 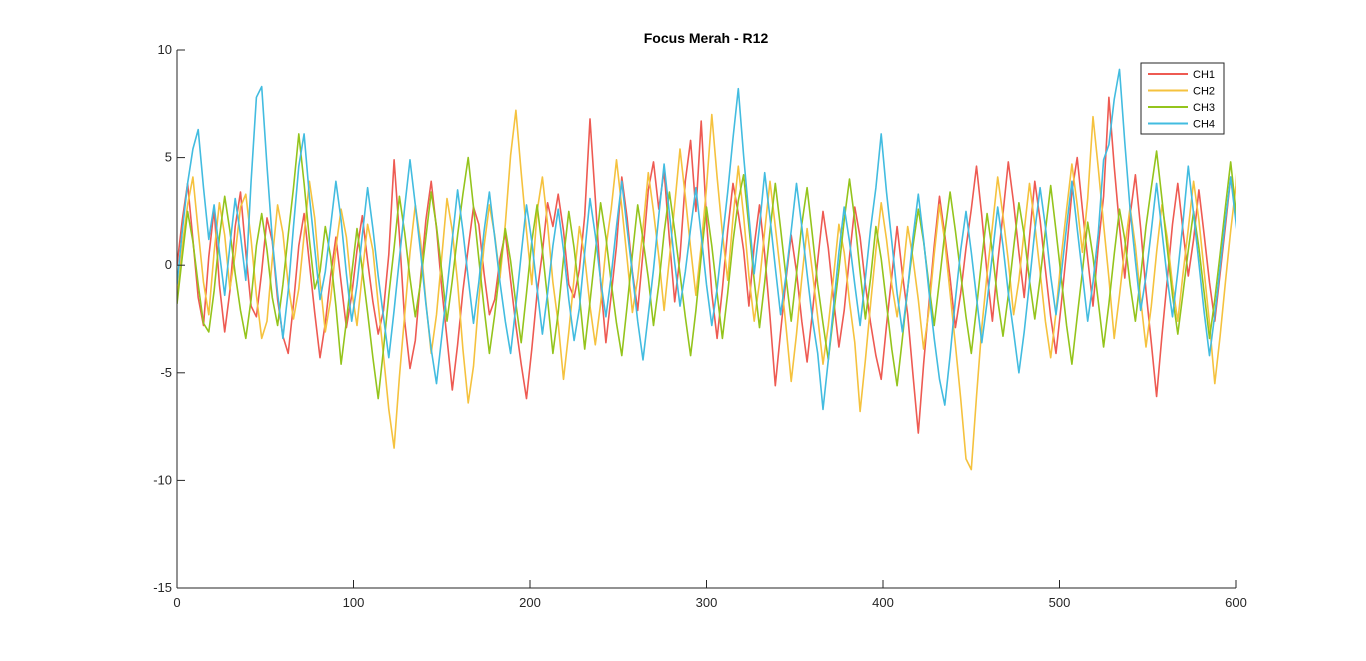 What do you see at coordinates (1204, 108) in the screenshot?
I see `legend-label-ch3: CH3` at bounding box center [1204, 108].